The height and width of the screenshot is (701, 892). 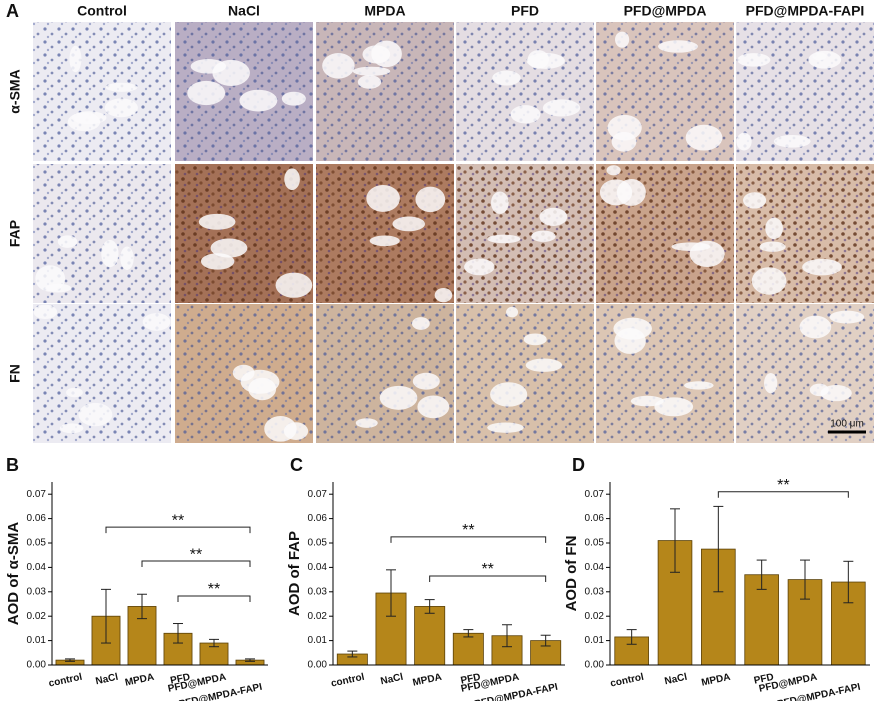 I want to click on y-tick-label: 0.05, so click(x=595, y=543).